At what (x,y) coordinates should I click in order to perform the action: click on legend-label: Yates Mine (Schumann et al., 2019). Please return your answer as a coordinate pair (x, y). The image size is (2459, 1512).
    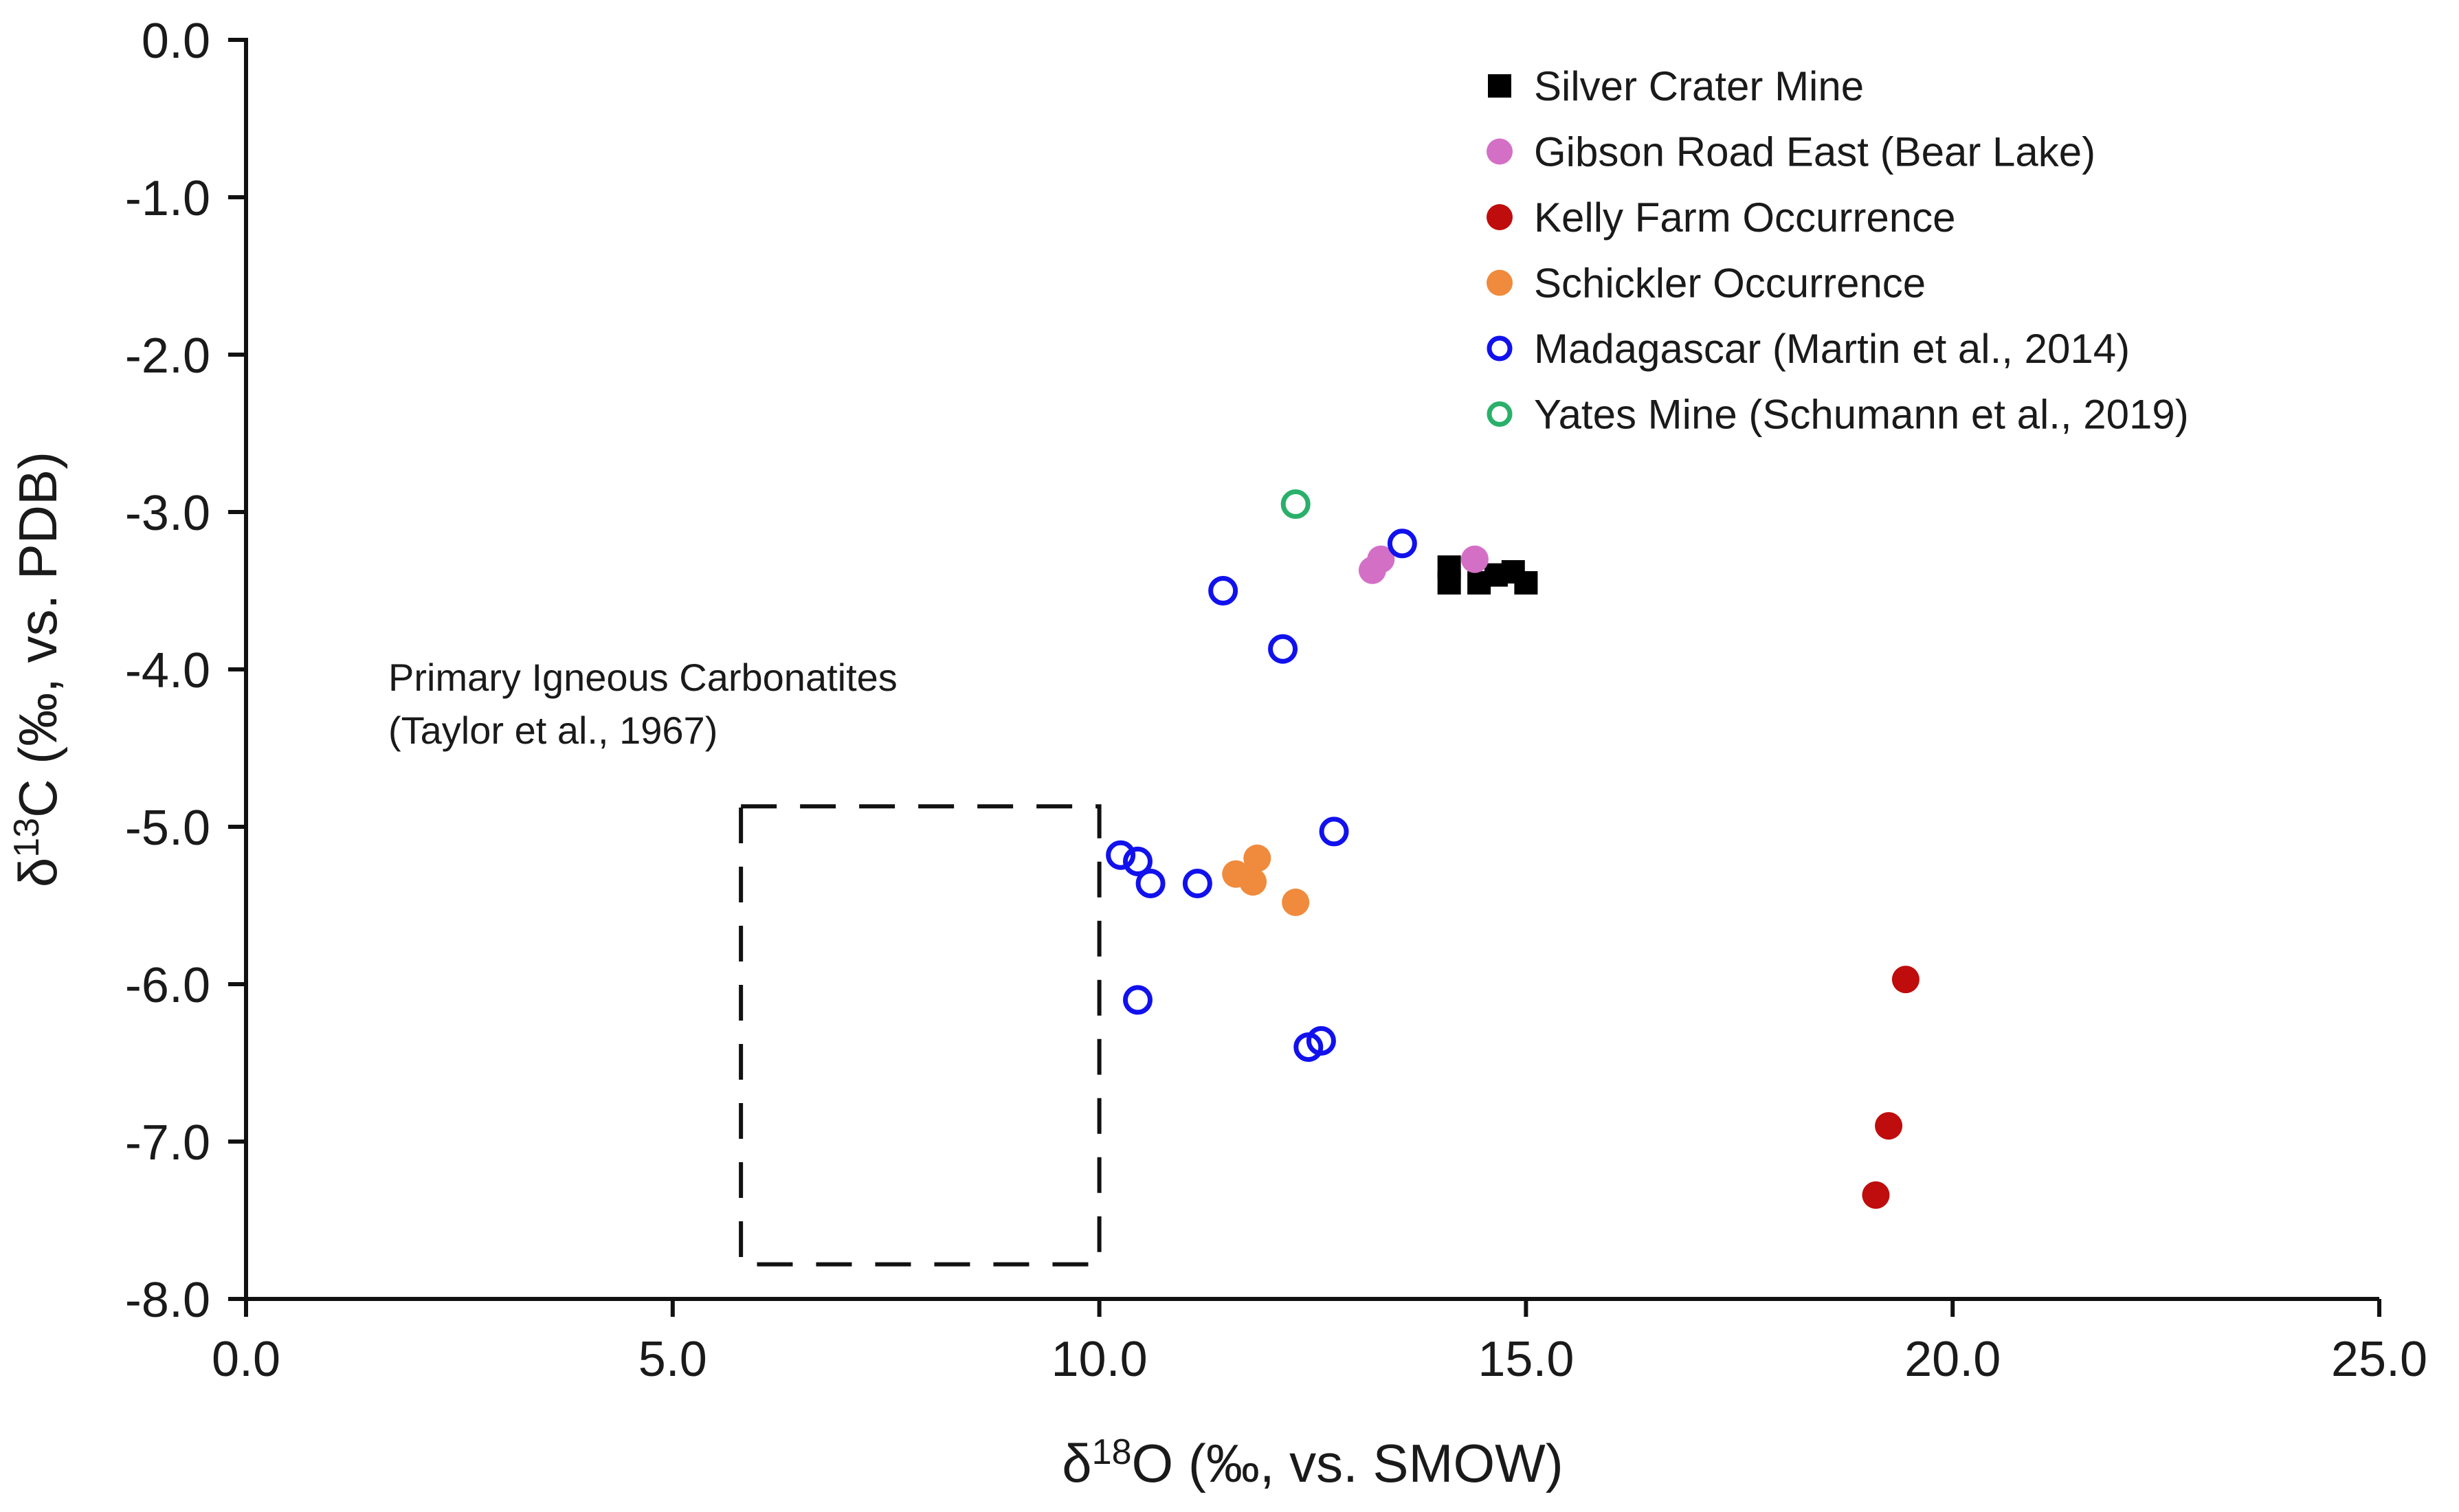
    Looking at the image, I should click on (1862, 415).